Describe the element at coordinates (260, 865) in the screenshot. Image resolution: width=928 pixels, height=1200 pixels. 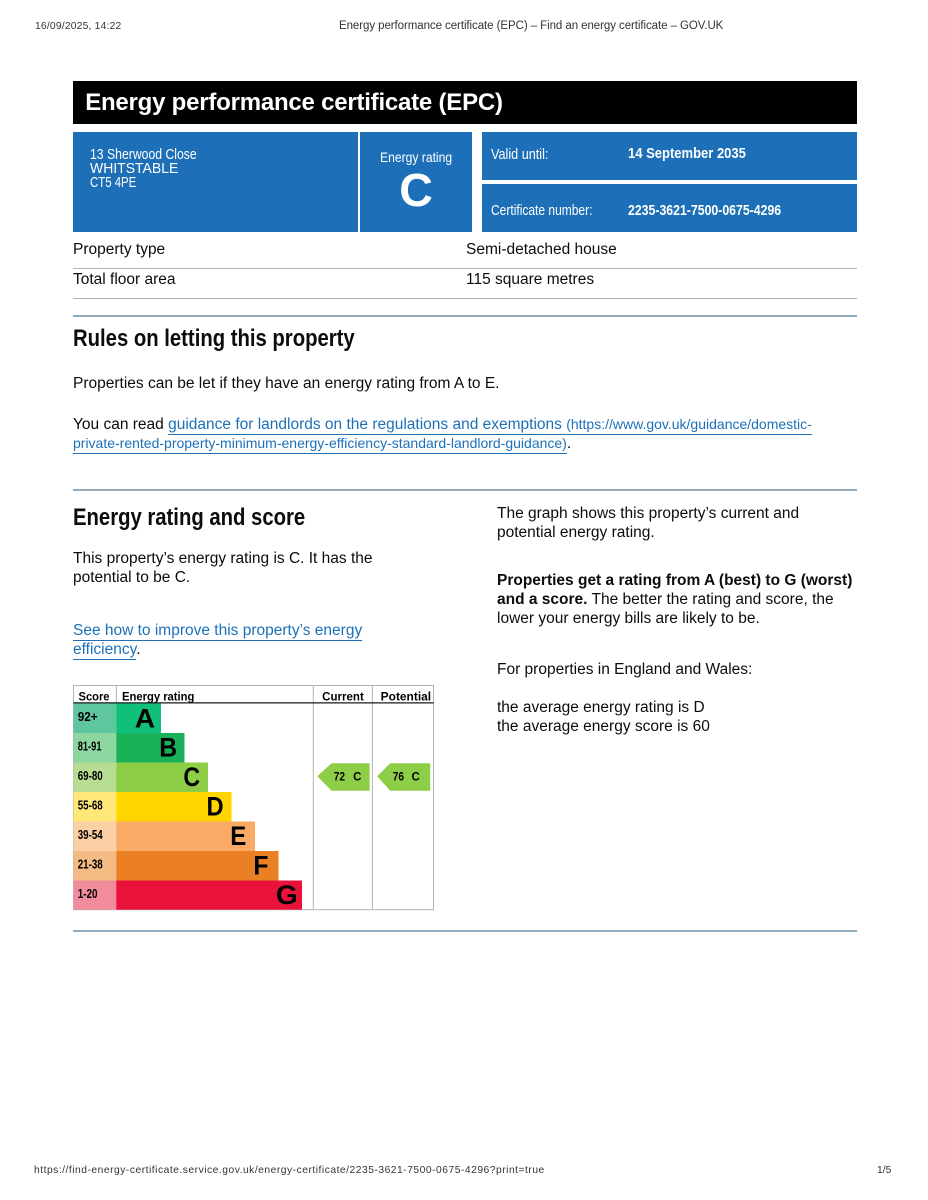
I see `svg-text: F` at that location.